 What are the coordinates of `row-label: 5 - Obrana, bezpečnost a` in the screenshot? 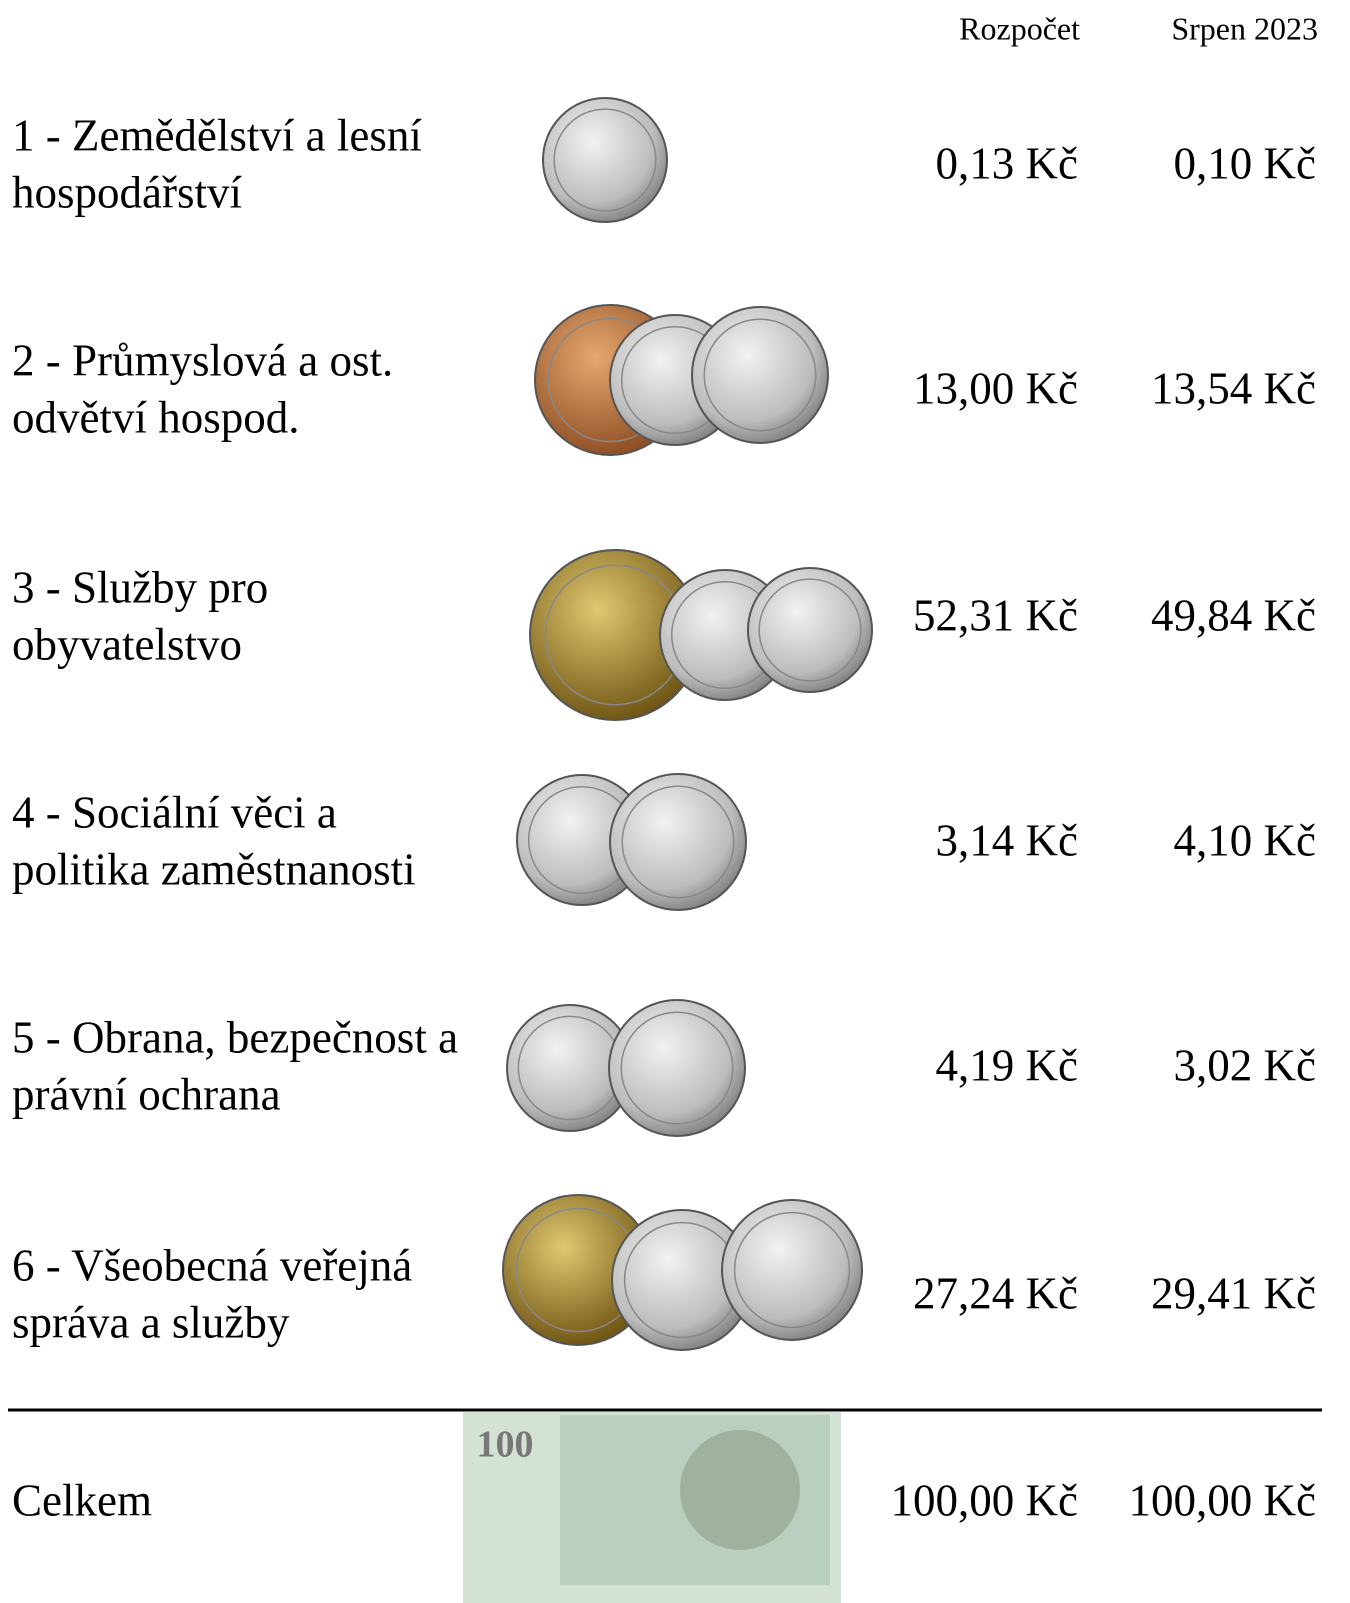 It's located at (235, 1037).